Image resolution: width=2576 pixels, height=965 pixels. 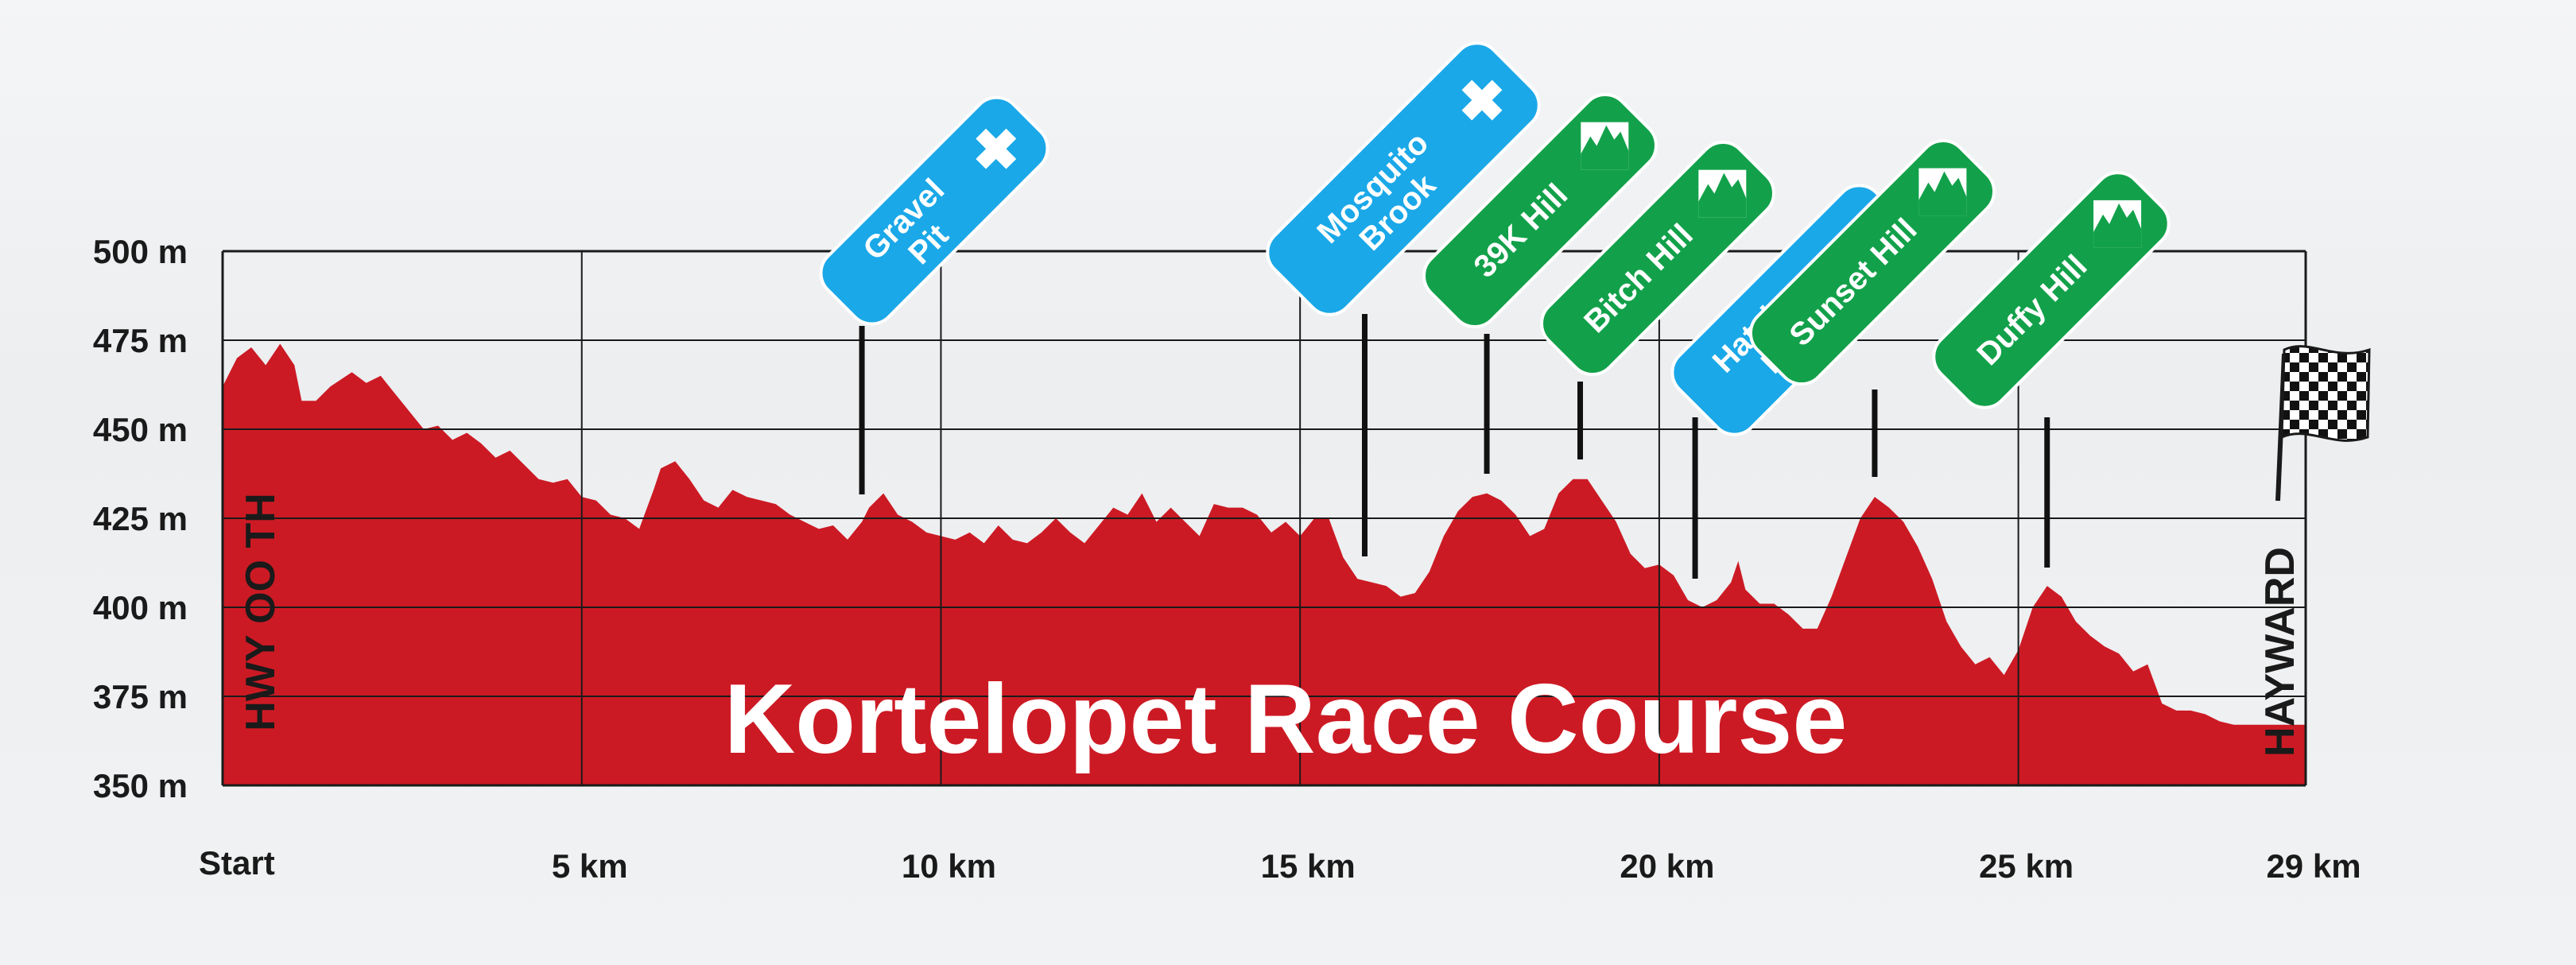 I want to click on marker-gravel-pit: GravelPit, so click(x=934, y=210).